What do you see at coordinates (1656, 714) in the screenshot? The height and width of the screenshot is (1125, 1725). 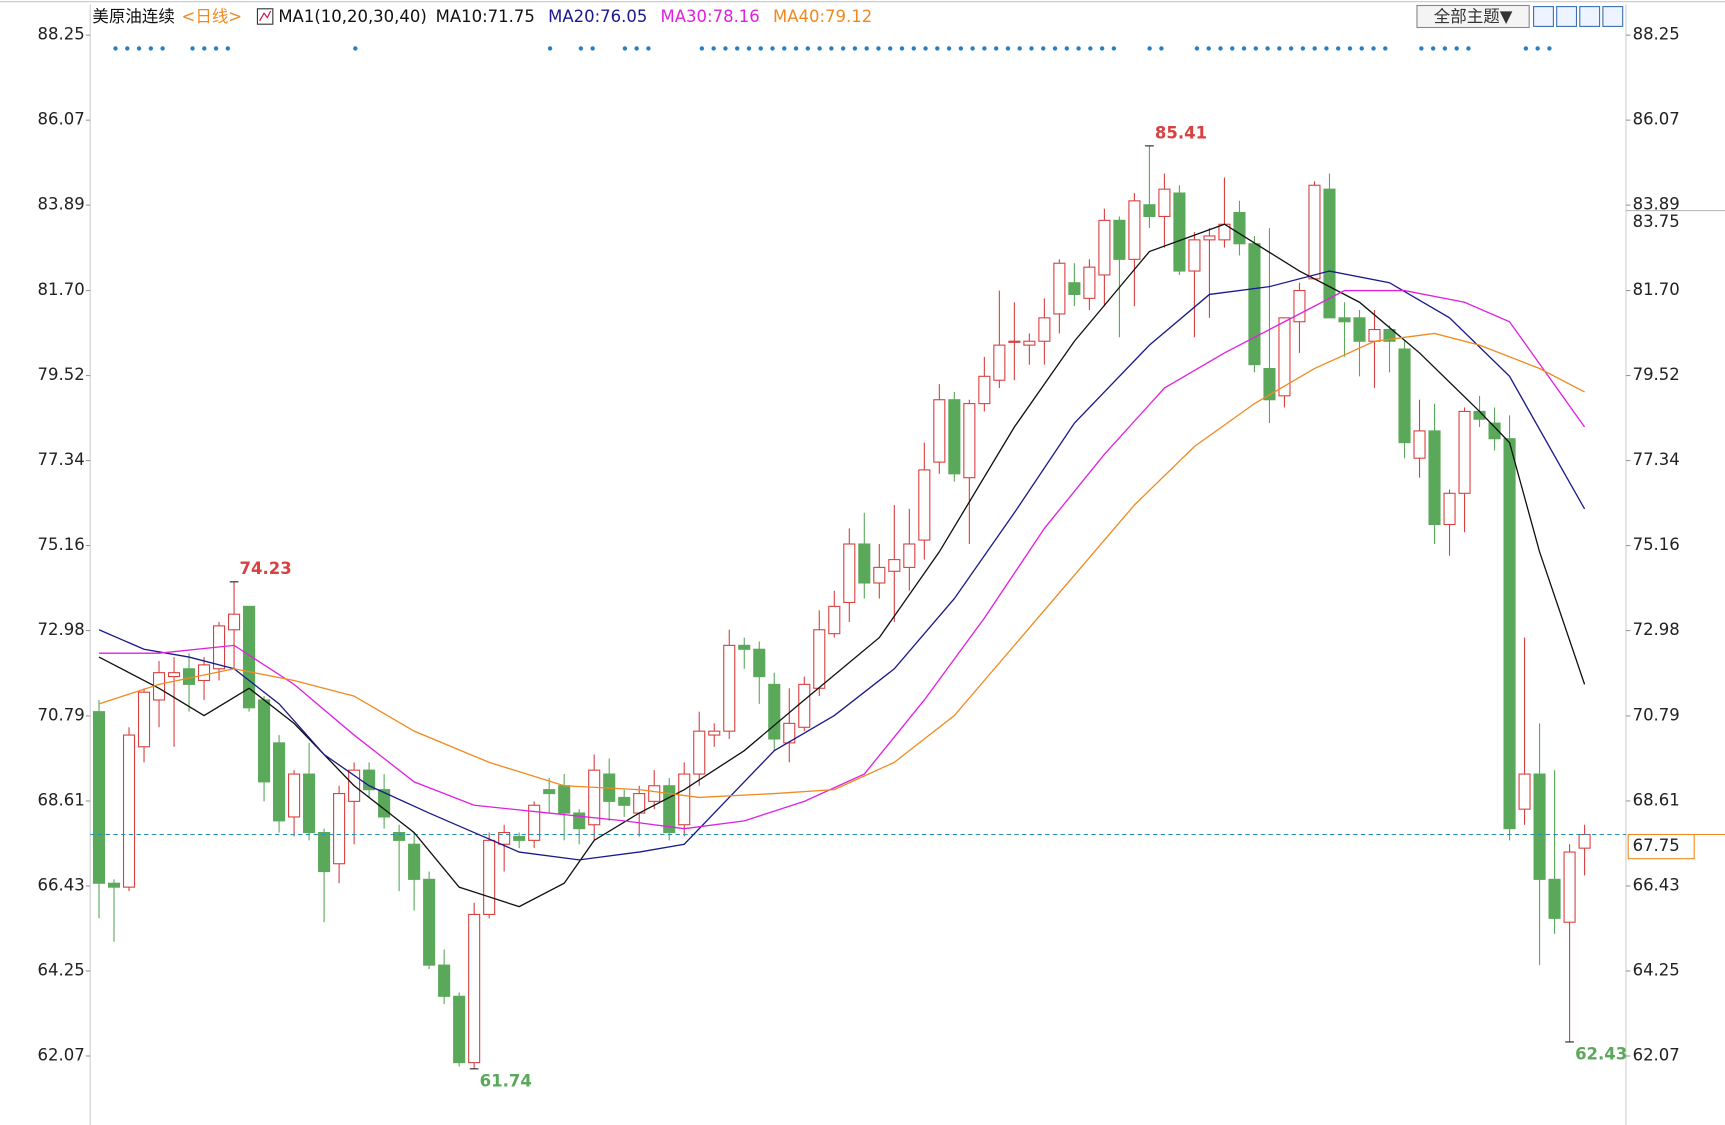 I see `y-tick-label-right: 70.79` at bounding box center [1656, 714].